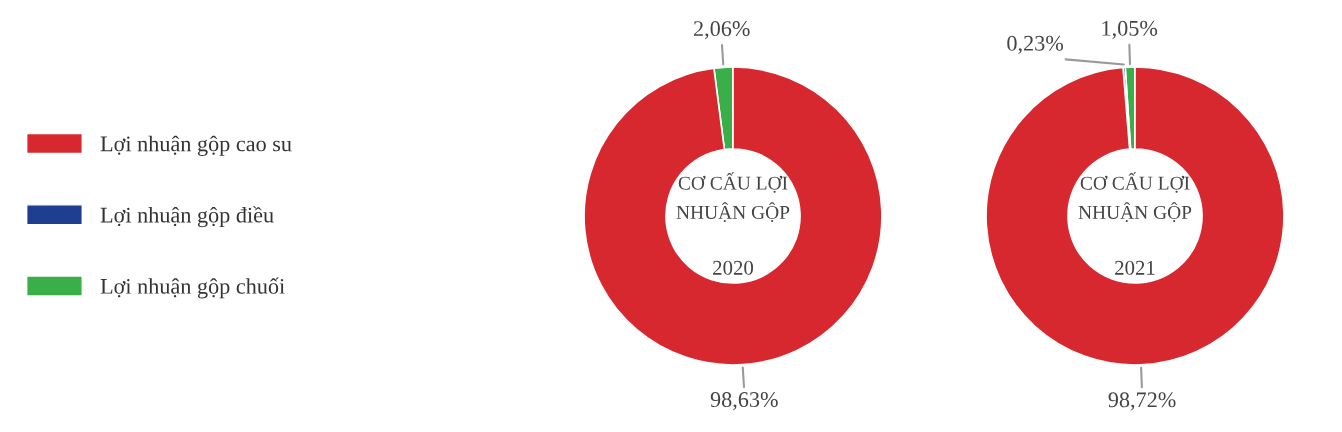 The height and width of the screenshot is (432, 1342). I want to click on data-label: 1,05%, so click(1130, 29).